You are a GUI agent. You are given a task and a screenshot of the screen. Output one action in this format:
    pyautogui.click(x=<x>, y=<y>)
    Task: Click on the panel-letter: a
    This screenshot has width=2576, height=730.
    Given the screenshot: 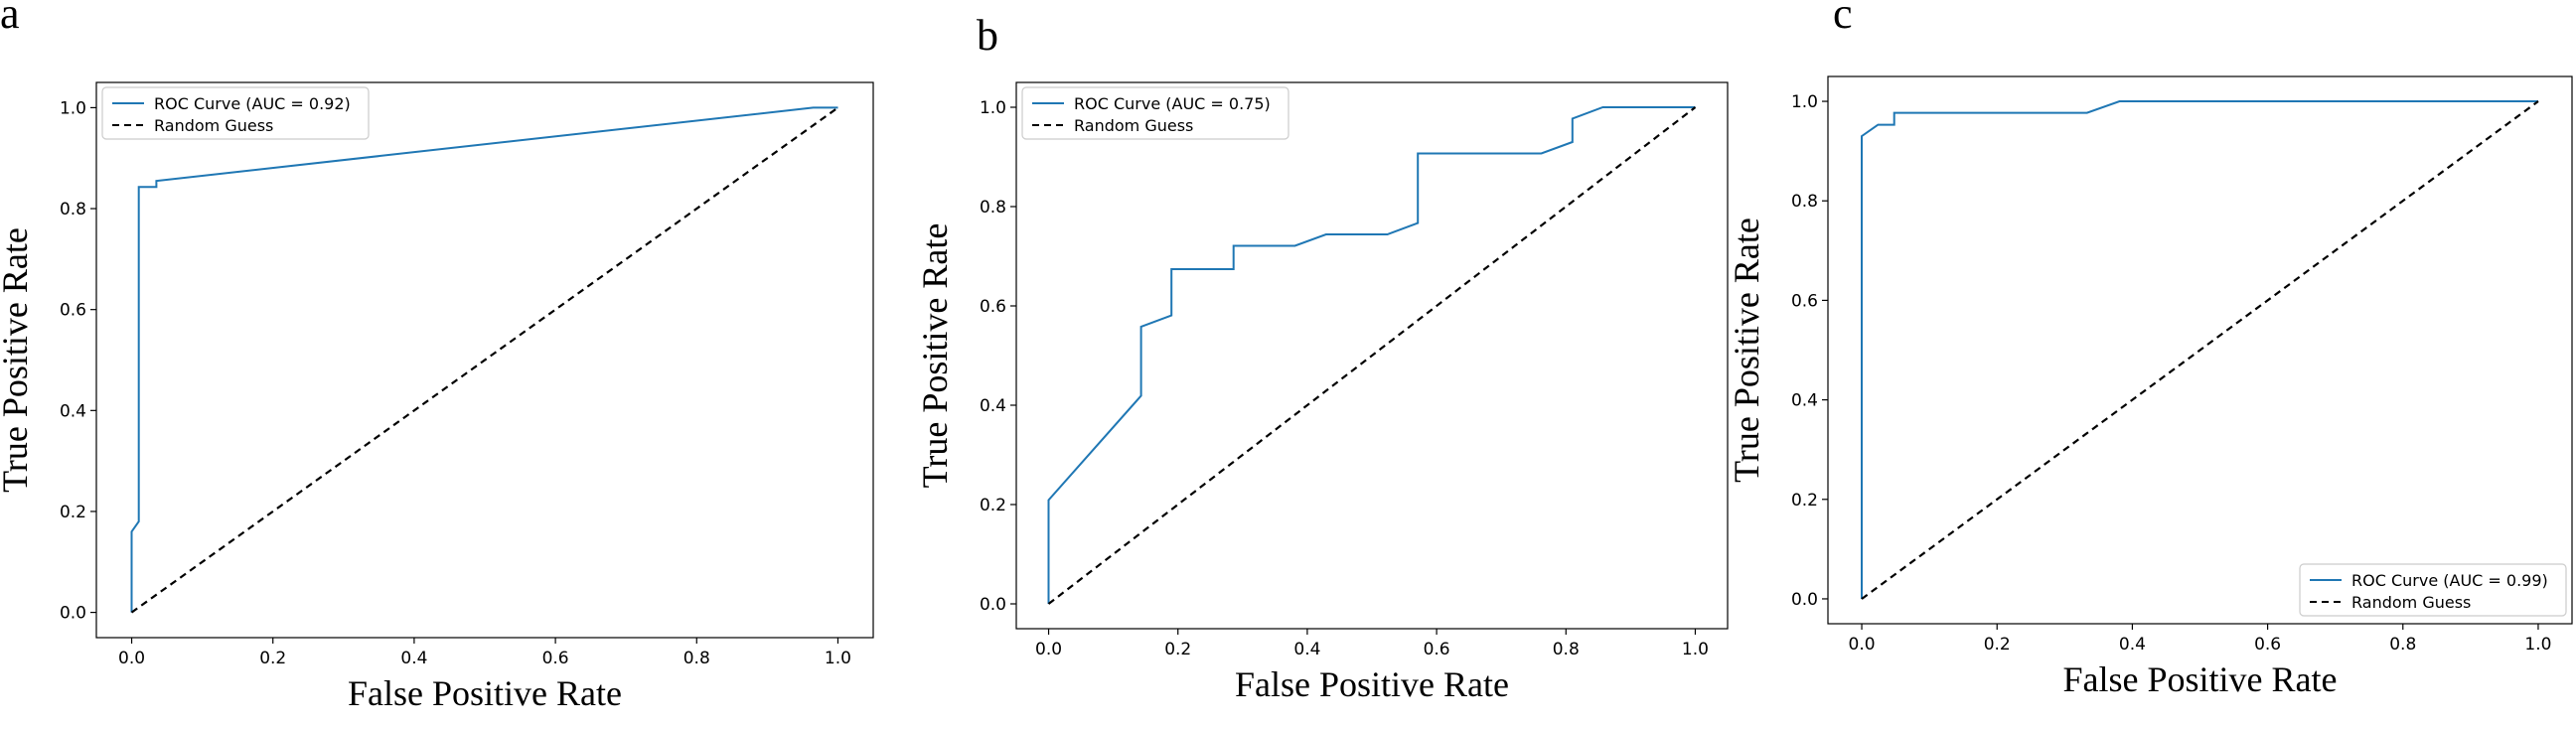 What is the action you would take?
    pyautogui.click(x=10, y=19)
    